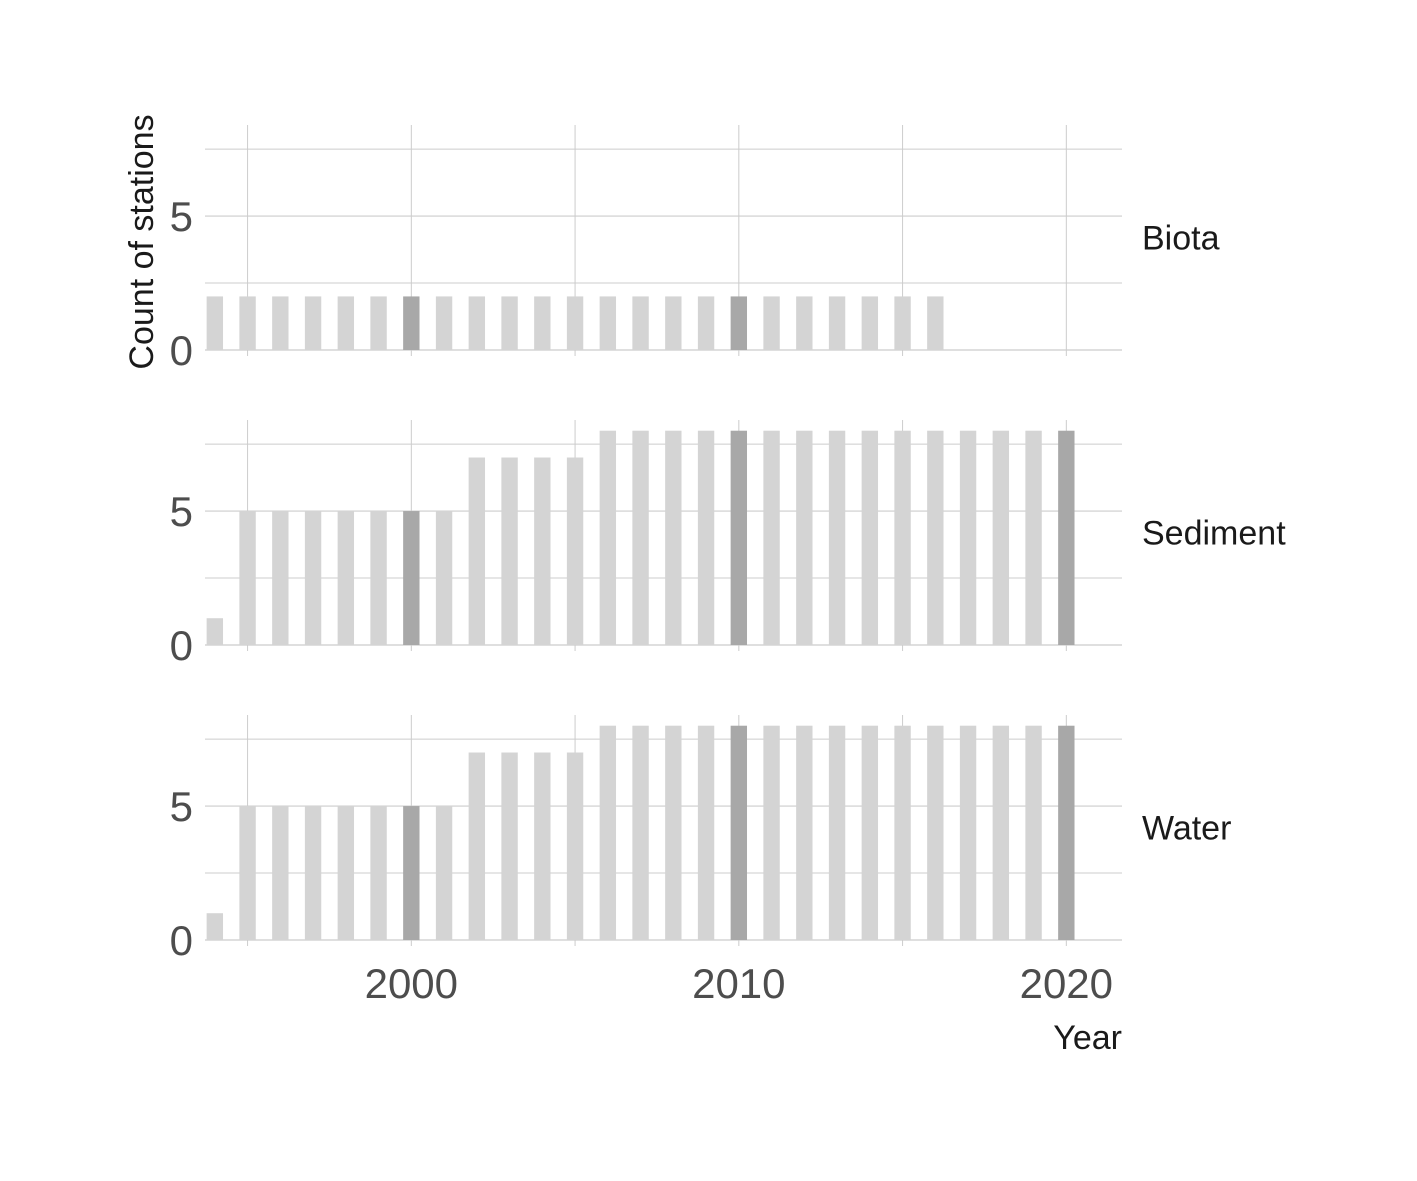 This screenshot has height=1181, width=1417. I want to click on bar-biota-2008, so click(673, 323).